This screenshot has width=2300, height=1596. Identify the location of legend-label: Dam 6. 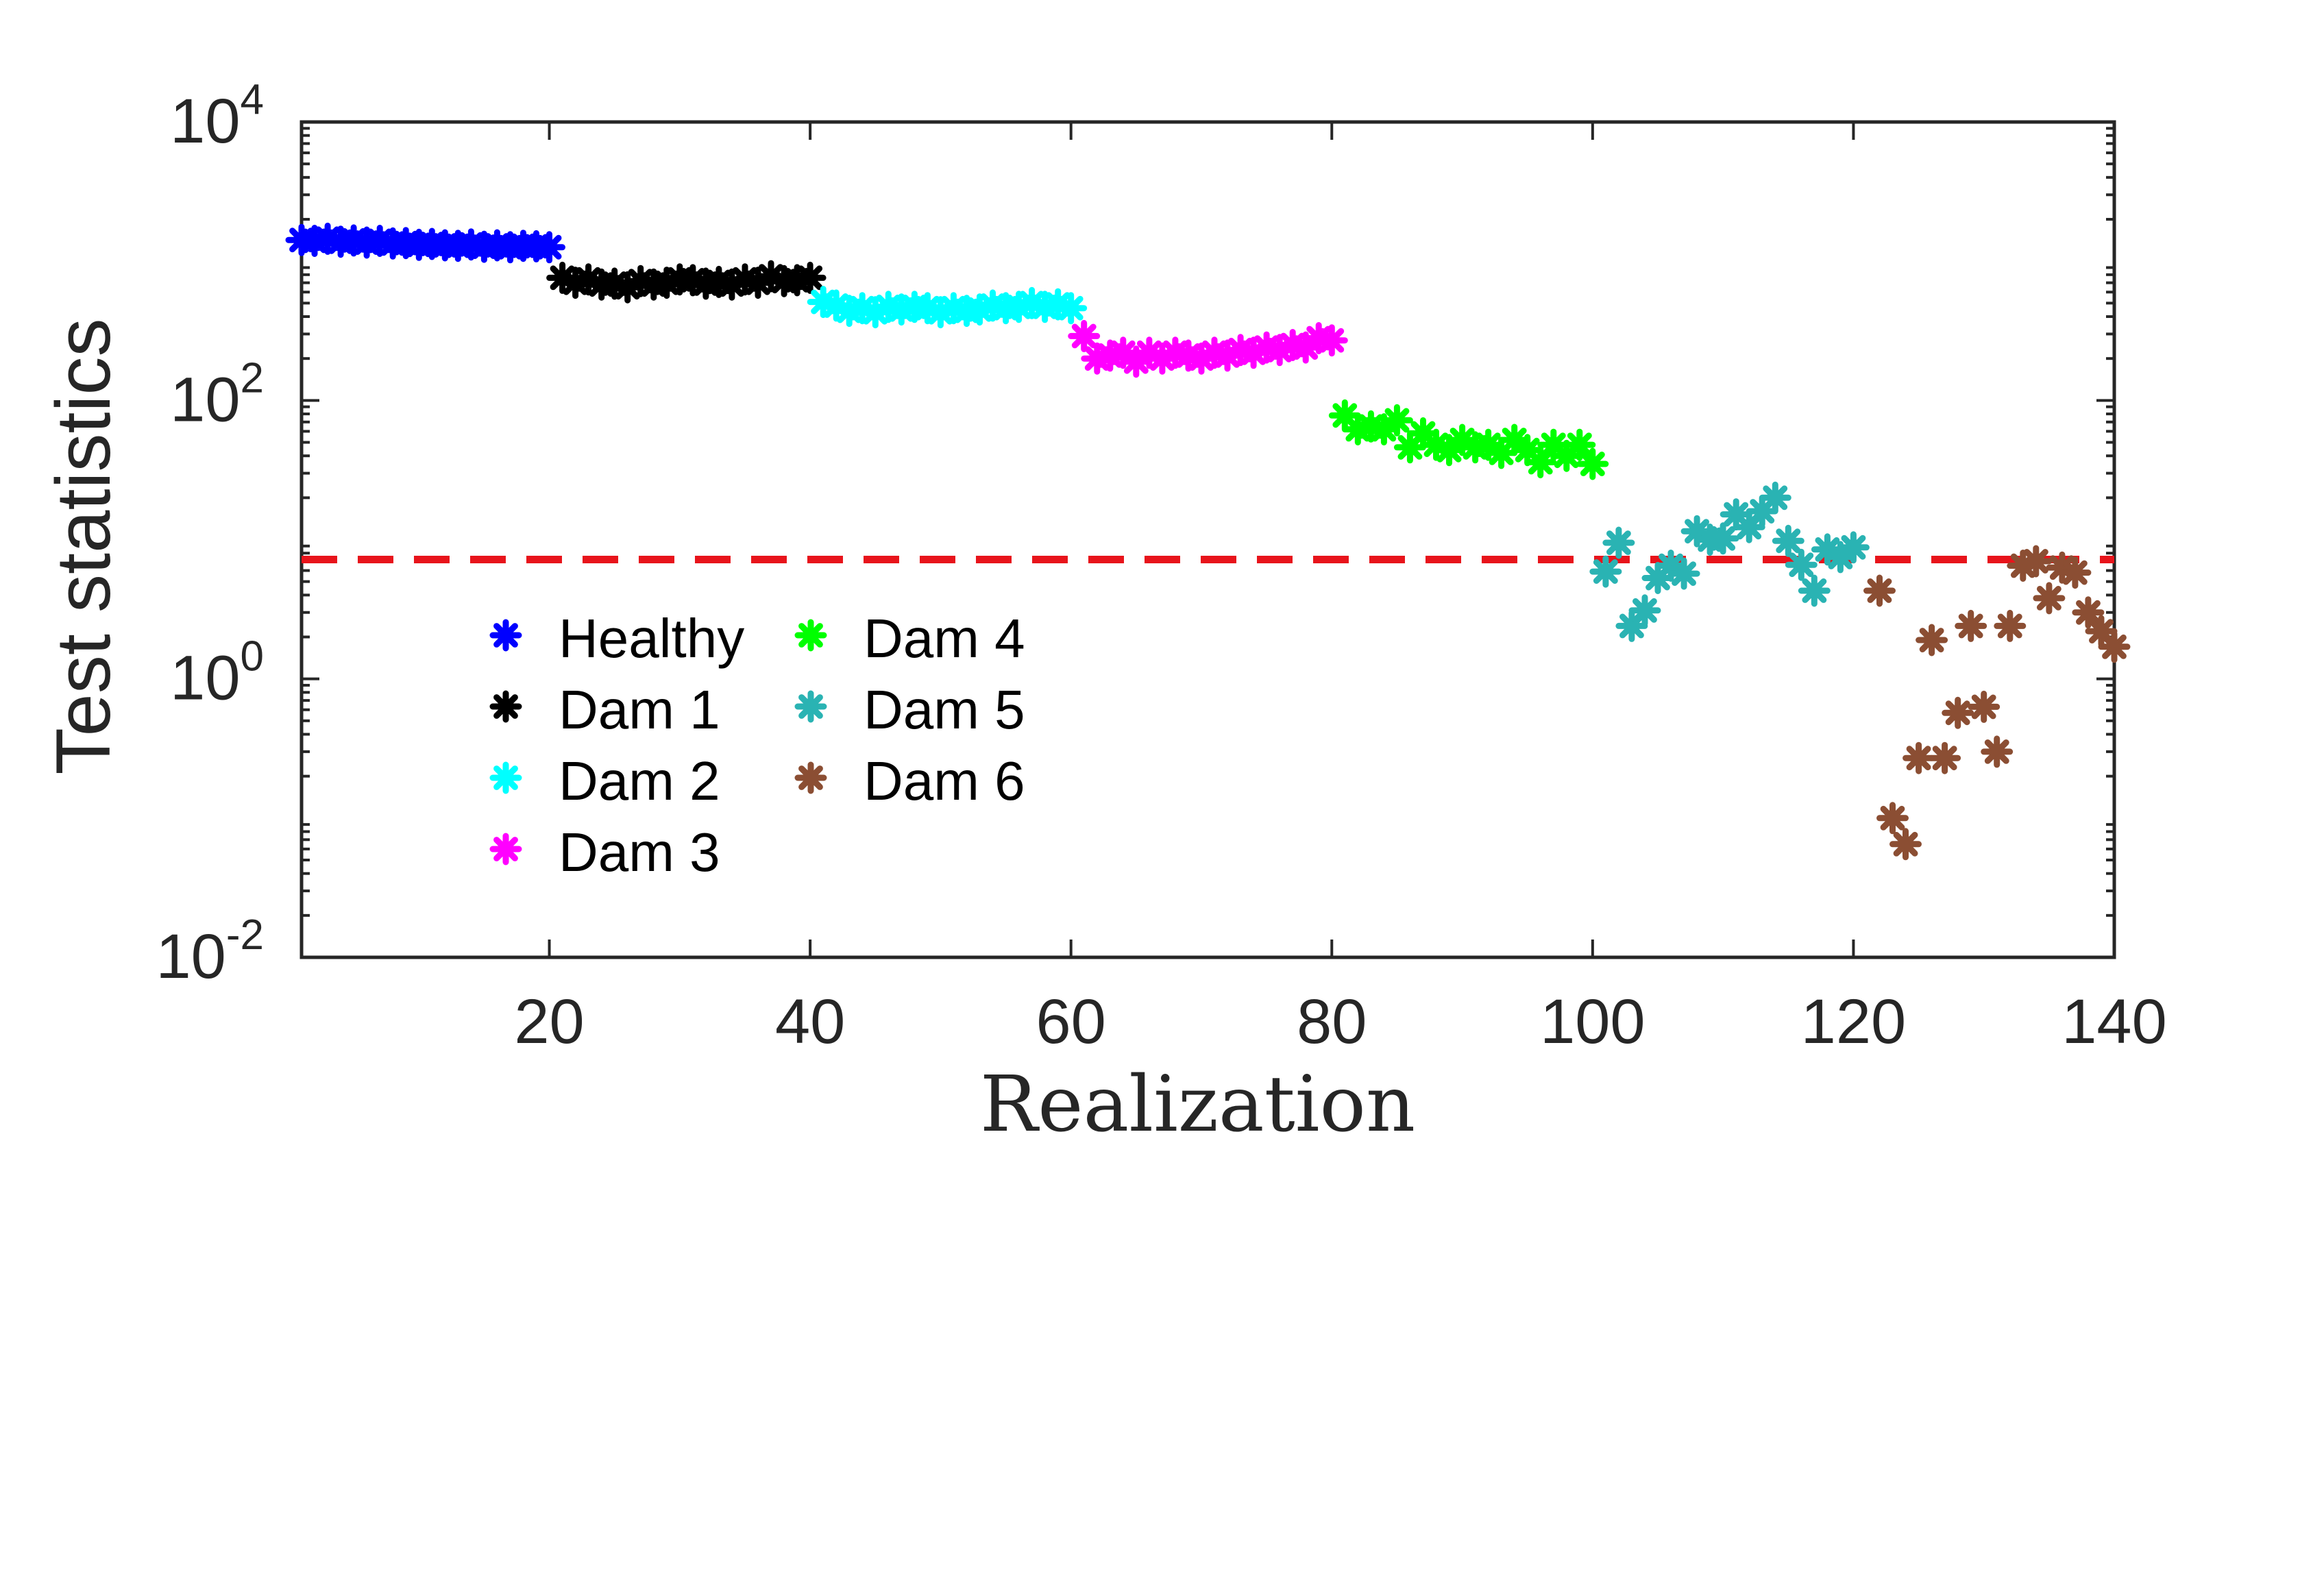
(945, 780).